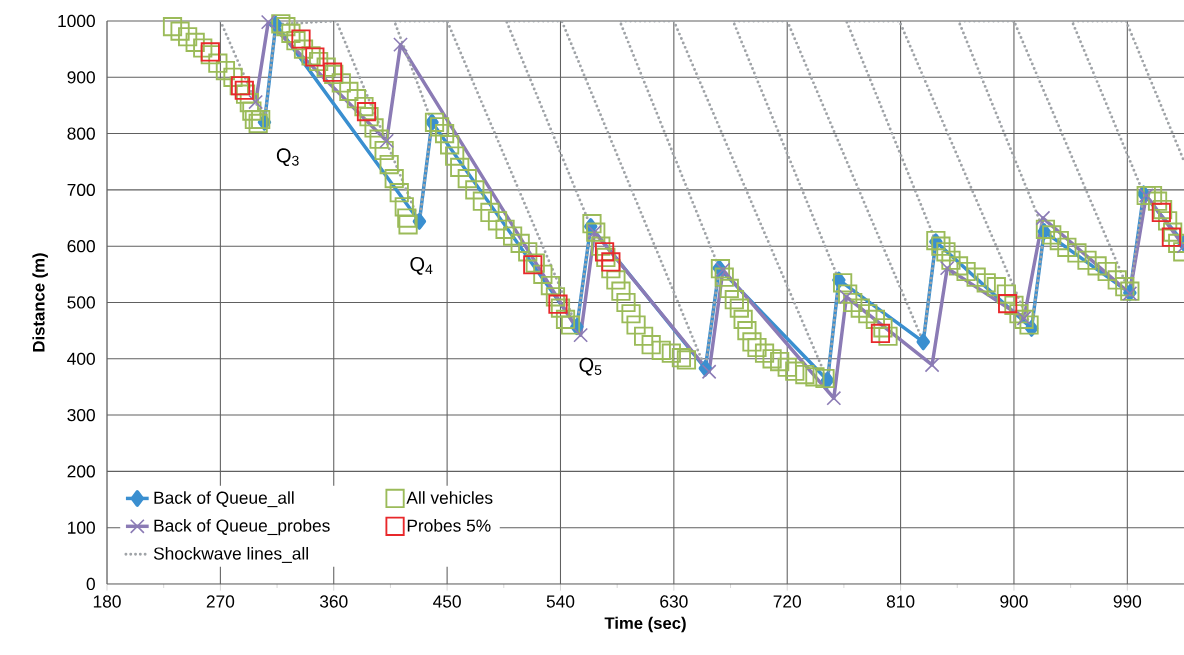 This screenshot has width=1184, height=655. I want to click on legend-label: Back of Queue_probes, so click(242, 527).